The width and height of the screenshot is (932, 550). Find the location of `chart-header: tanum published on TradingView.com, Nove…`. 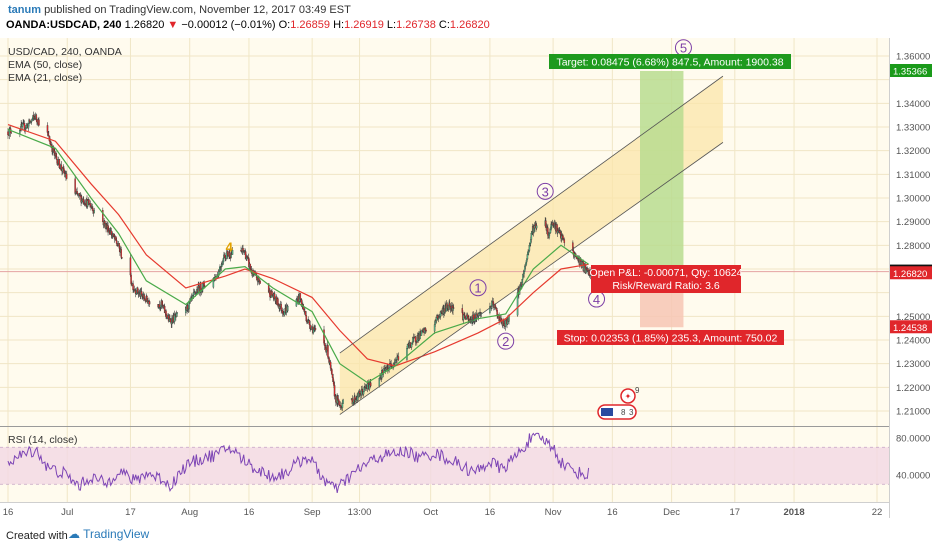

chart-header: tanum published on TradingView.com, Nove… is located at coordinates (466, 18).